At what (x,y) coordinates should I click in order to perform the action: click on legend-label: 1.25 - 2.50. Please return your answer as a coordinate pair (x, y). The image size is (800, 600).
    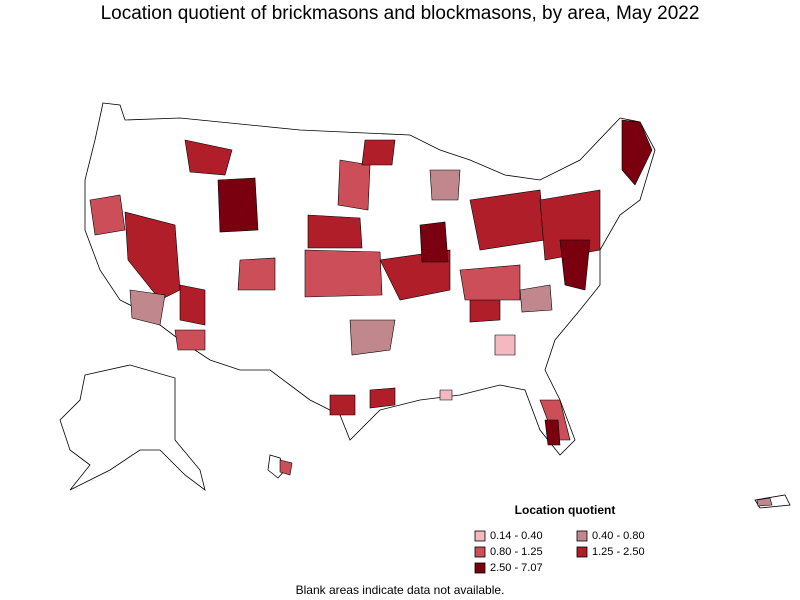
    Looking at the image, I should click on (618, 552).